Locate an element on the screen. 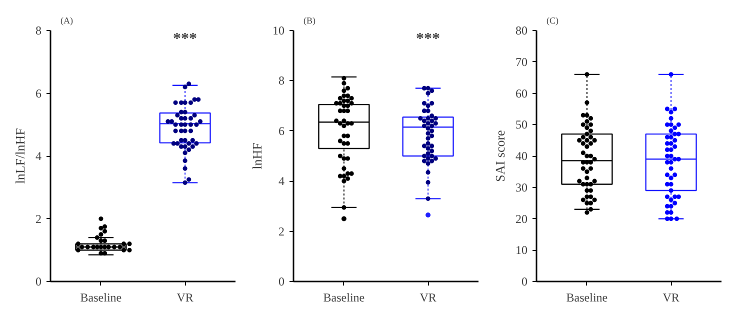 This screenshot has width=729, height=311. y-tick-label: 40 is located at coordinates (522, 156).